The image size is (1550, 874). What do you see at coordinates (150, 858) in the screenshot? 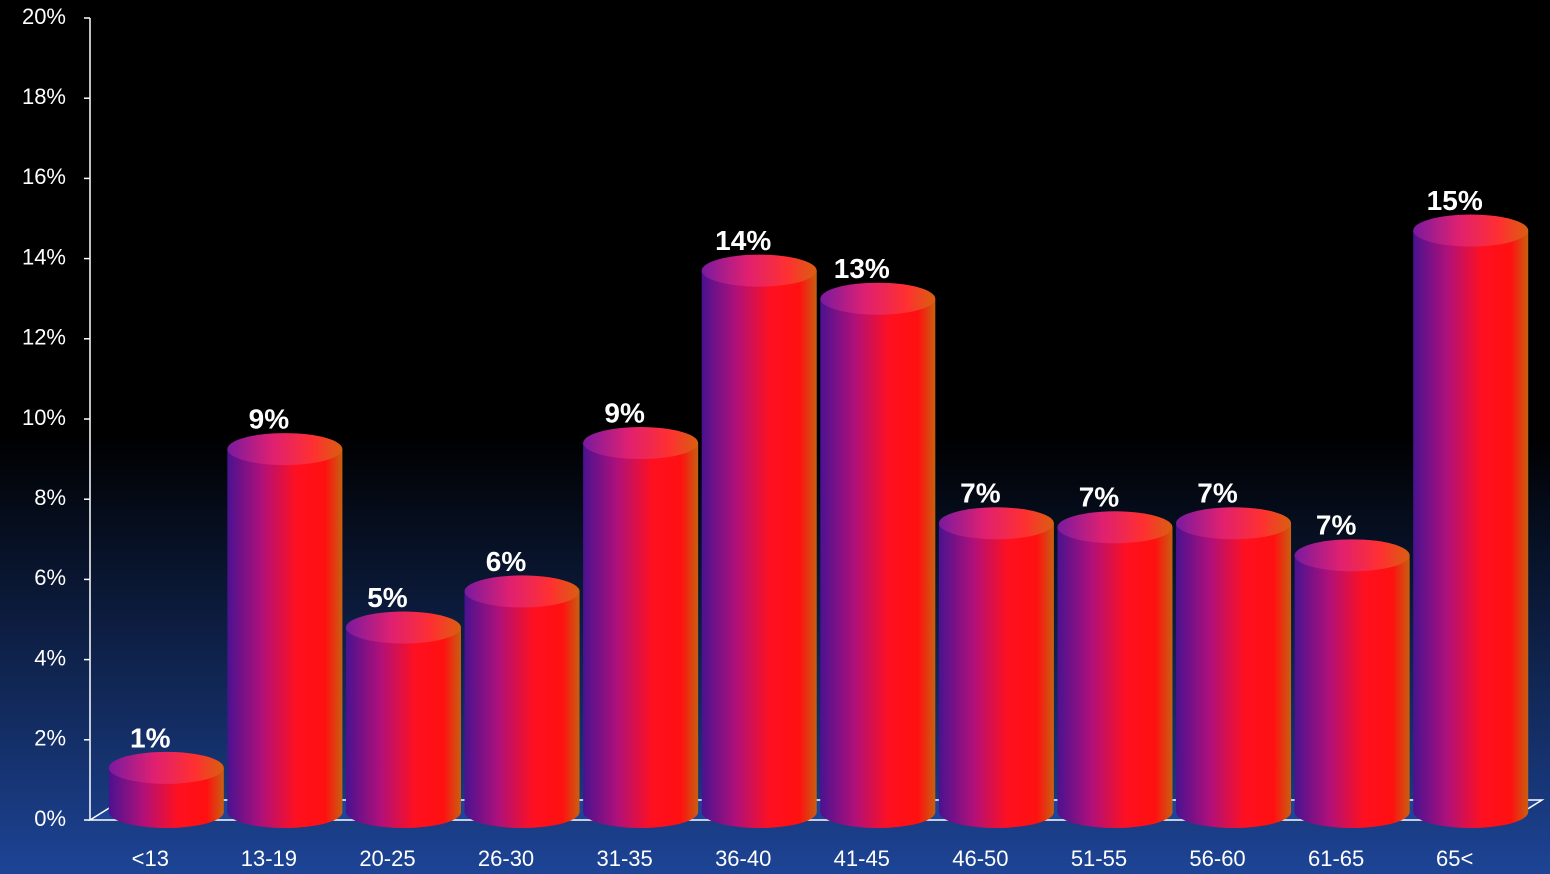
I see `x-tick-label: <13` at bounding box center [150, 858].